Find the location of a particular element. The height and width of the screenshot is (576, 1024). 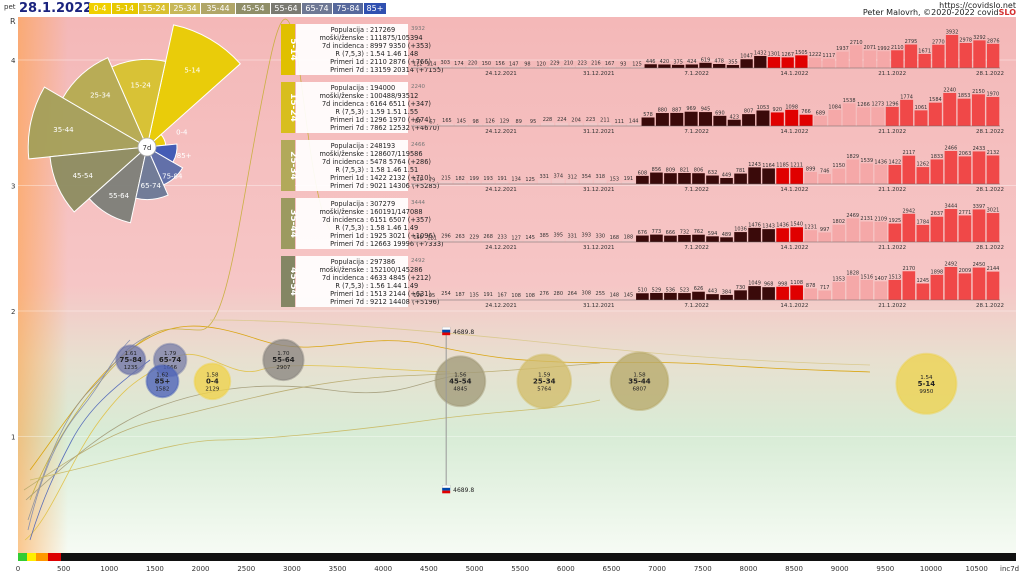

panel-bar-value: 446 is located at coordinates (651, 62).